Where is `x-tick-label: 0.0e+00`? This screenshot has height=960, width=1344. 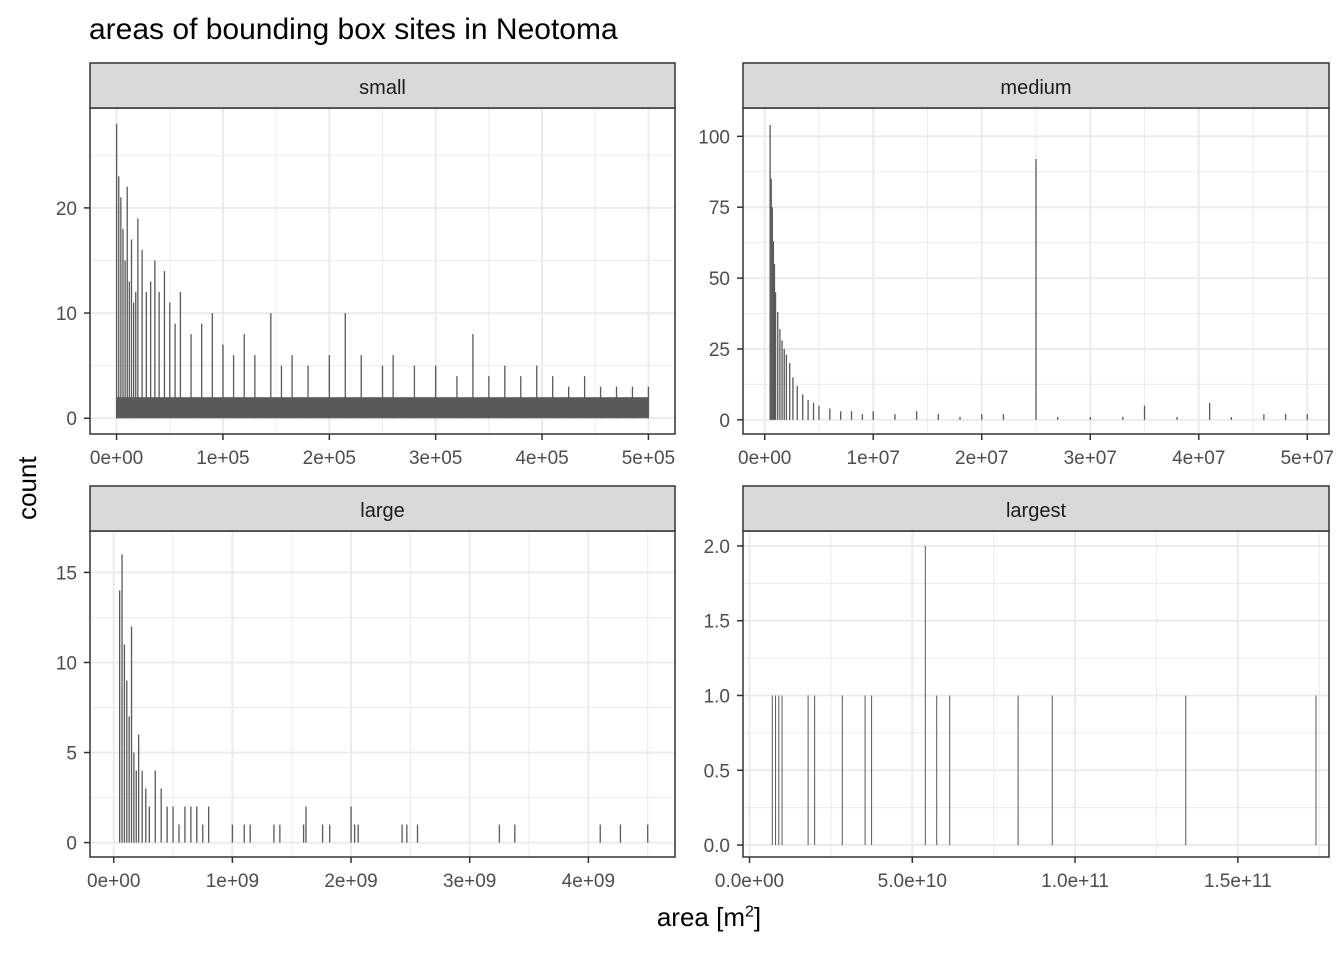 x-tick-label: 0.0e+00 is located at coordinates (749, 881).